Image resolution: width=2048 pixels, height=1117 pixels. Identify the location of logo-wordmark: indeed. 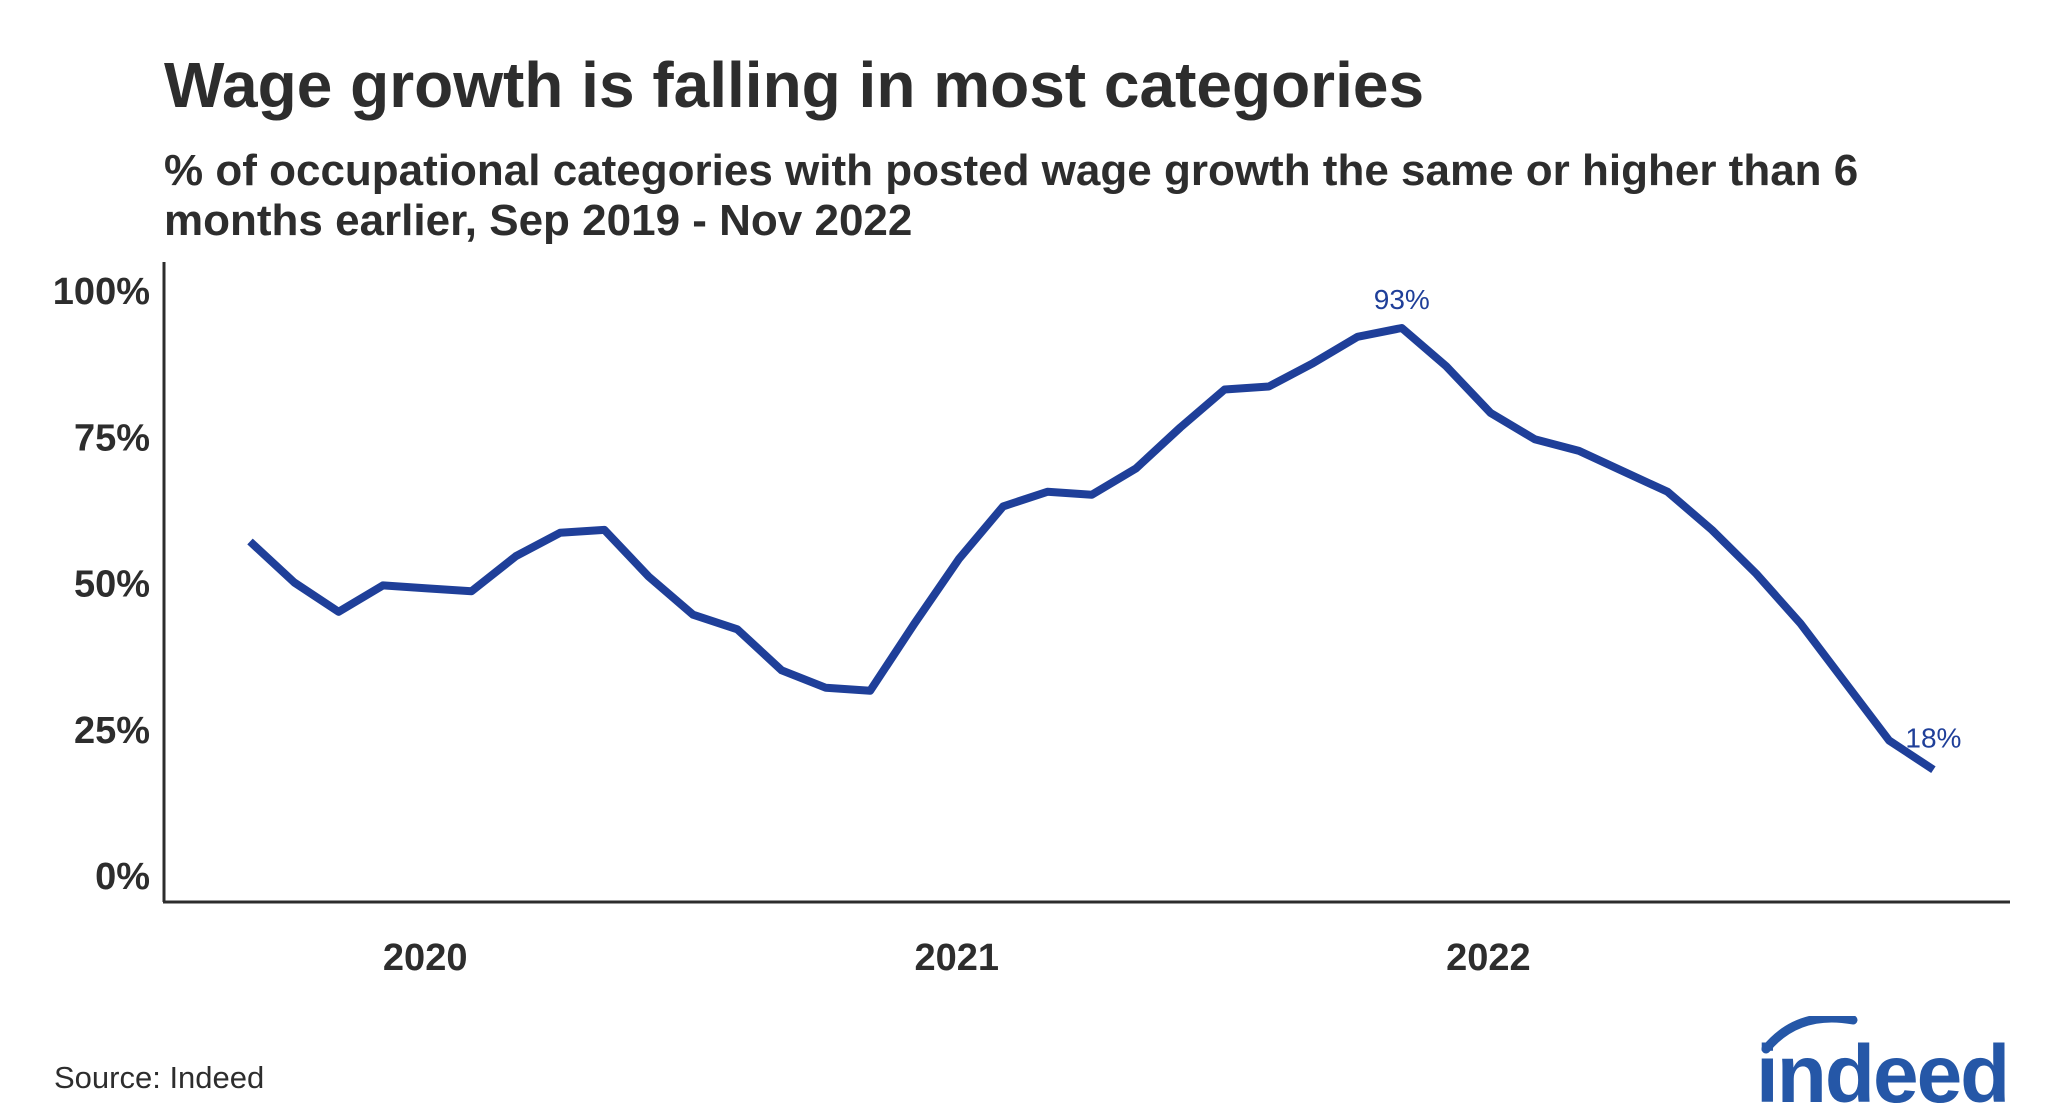
(1882, 1072).